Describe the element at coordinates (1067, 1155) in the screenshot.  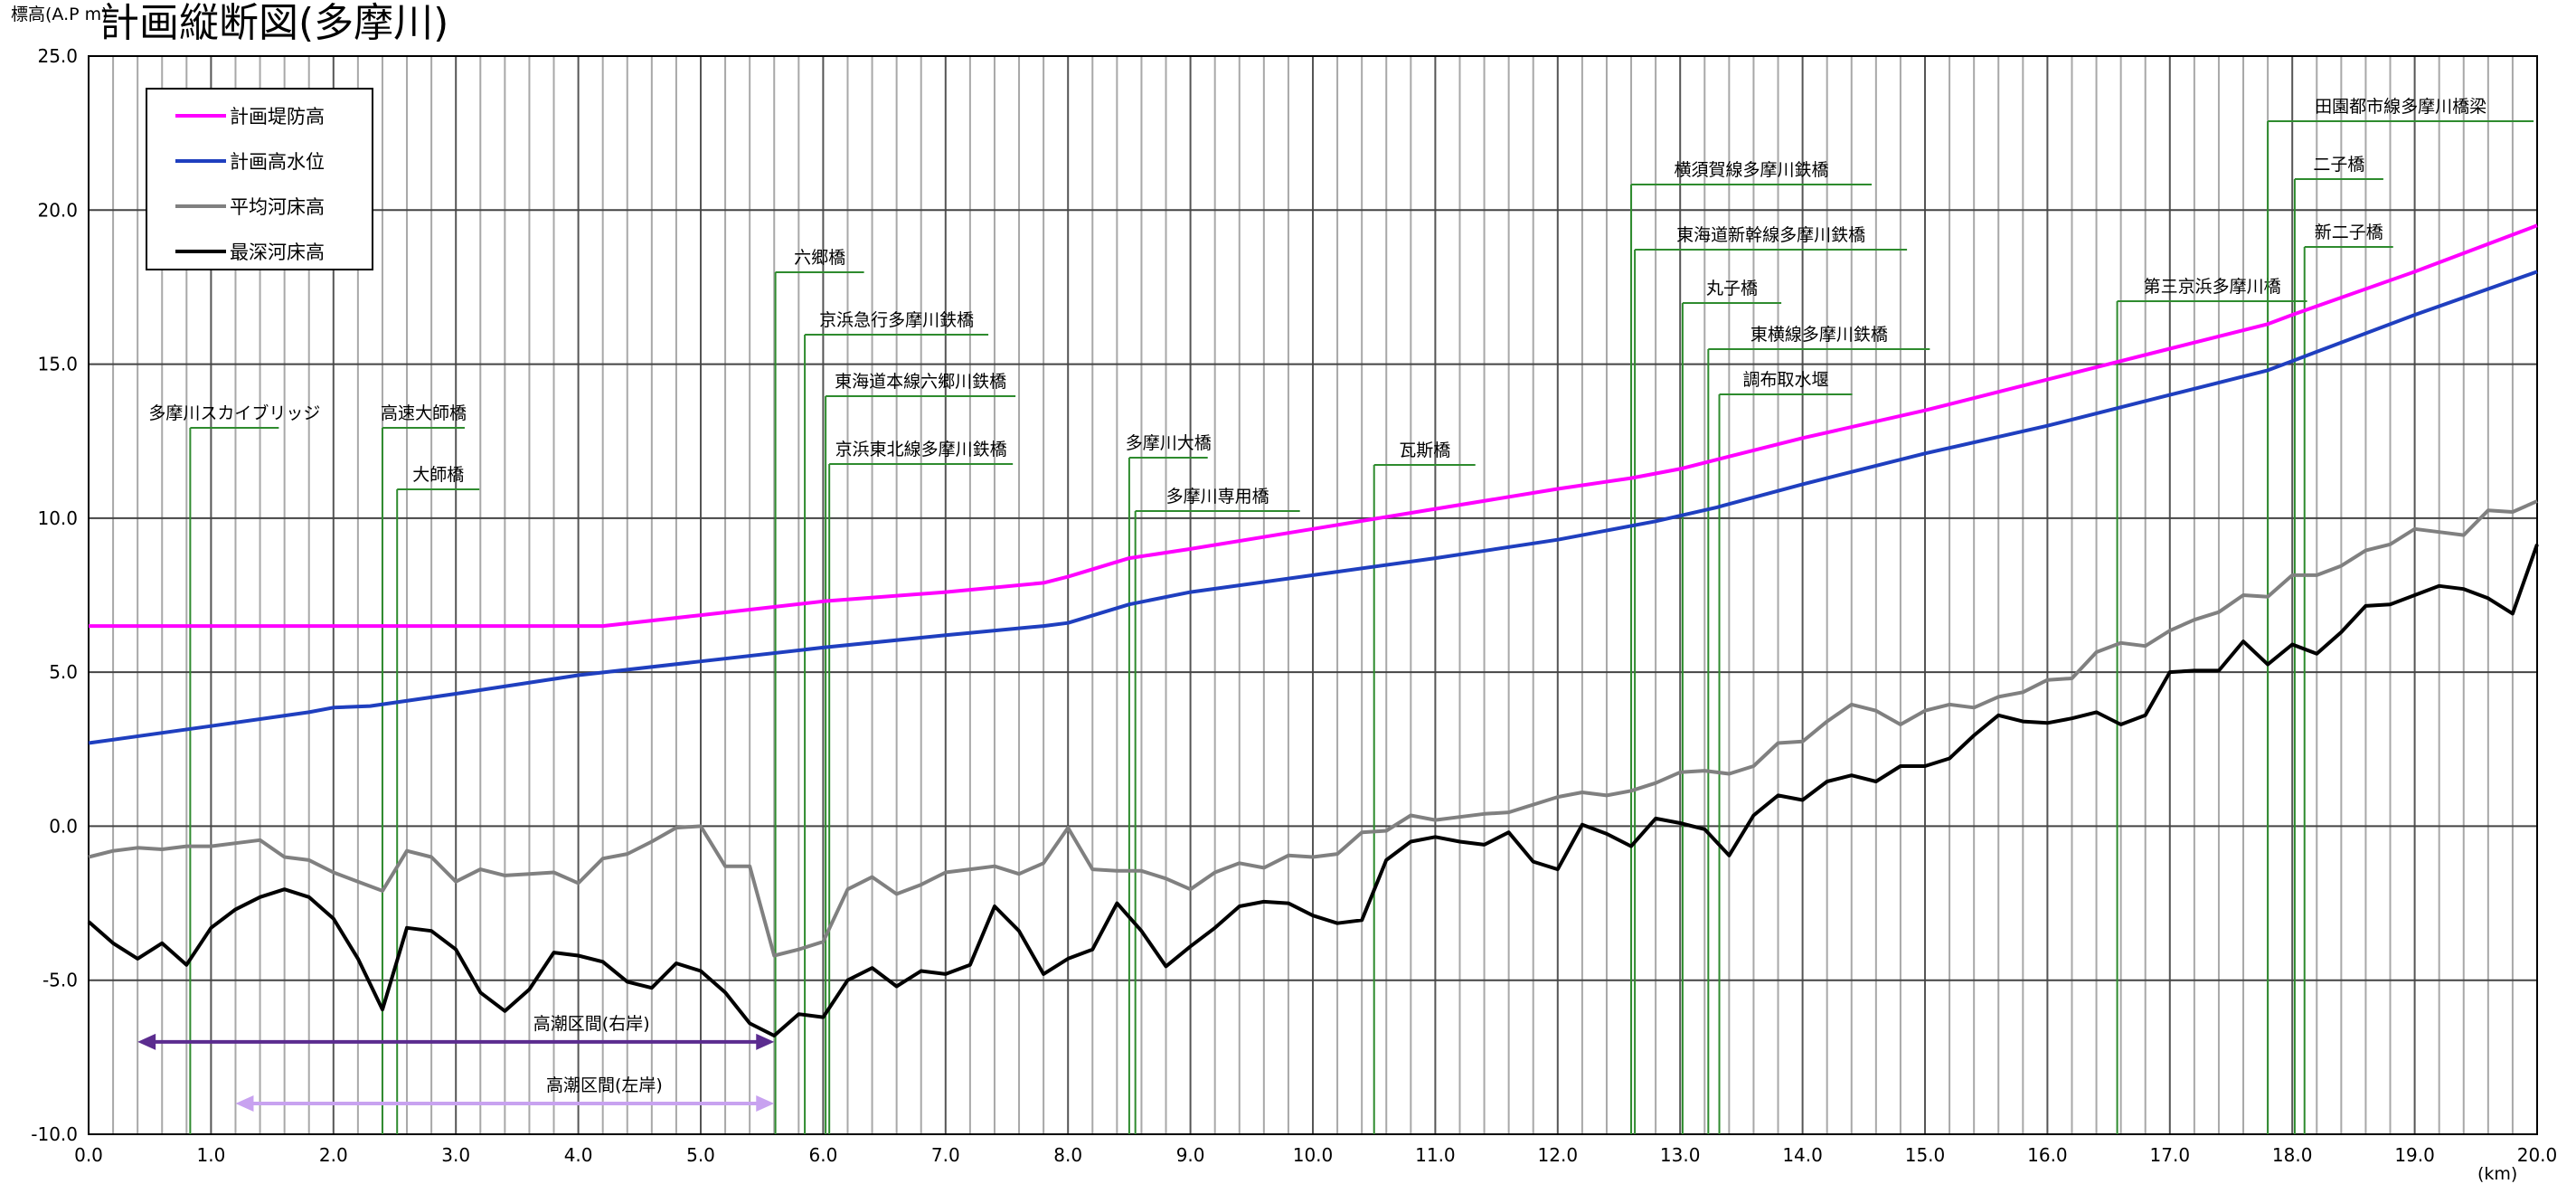
I see `x-tick-label: 8.0` at that location.